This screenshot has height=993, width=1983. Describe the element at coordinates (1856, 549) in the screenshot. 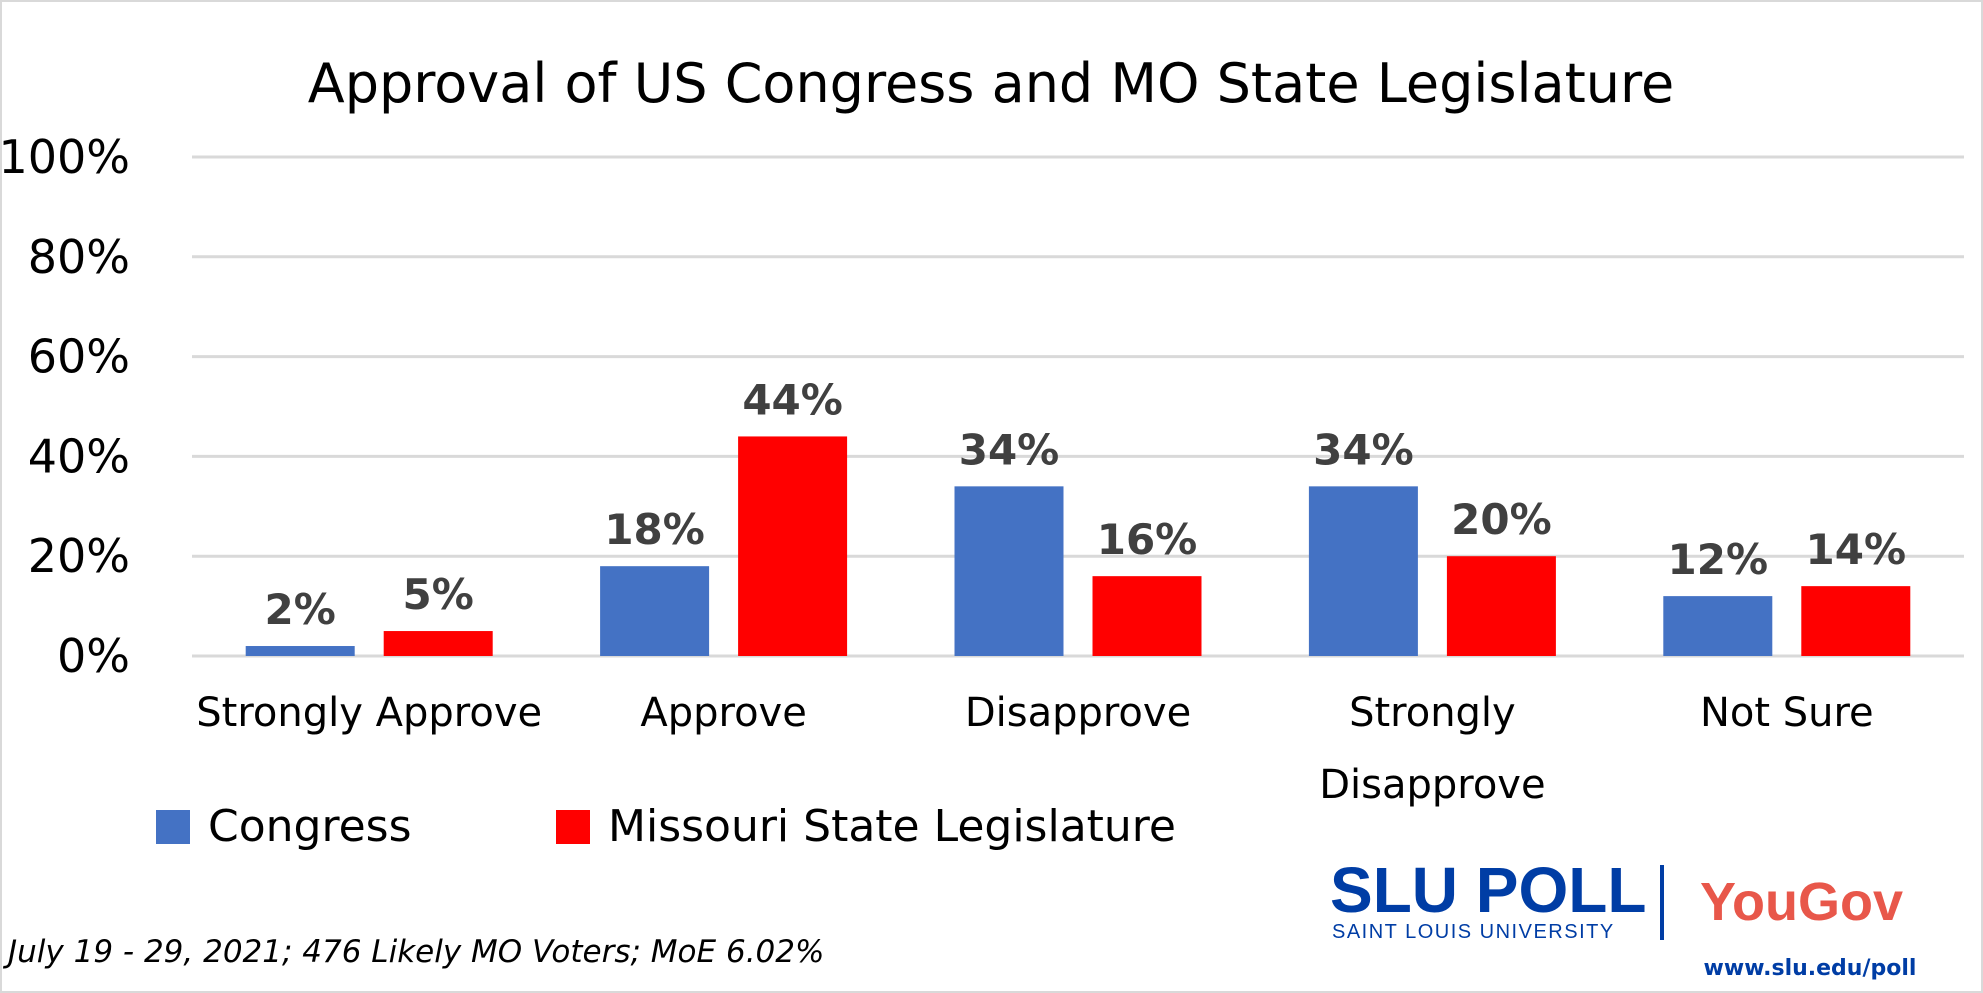

I see `data-label: 14%` at that location.